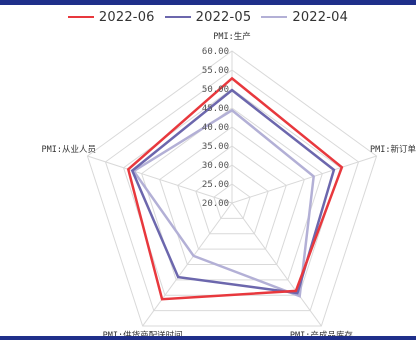 This screenshot has height=340, width=416. Describe the element at coordinates (69, 149) in the screenshot. I see `axis-label-4: PMI:从业人员` at that location.